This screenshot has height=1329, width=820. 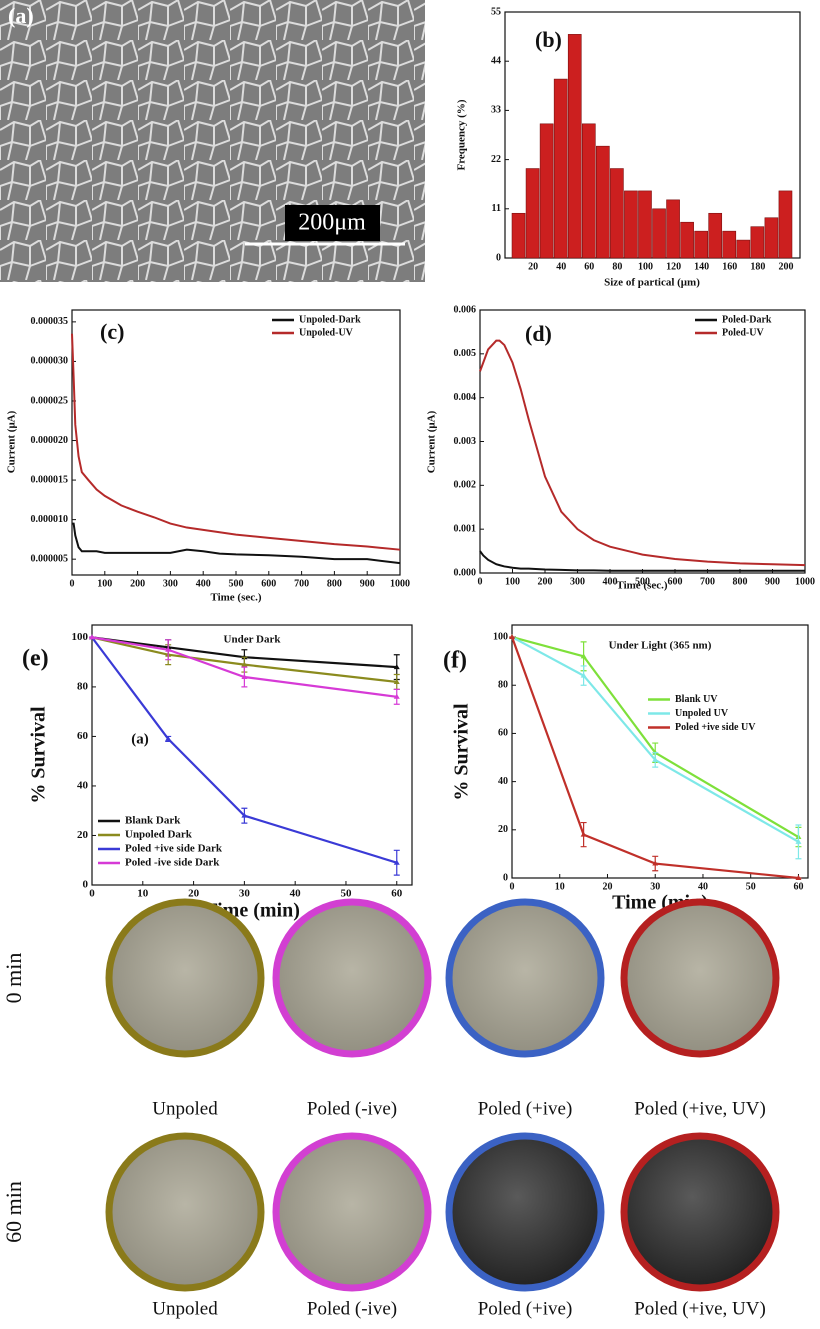 What do you see at coordinates (455, 661) in the screenshot?
I see `panel-label: (f)` at bounding box center [455, 661].